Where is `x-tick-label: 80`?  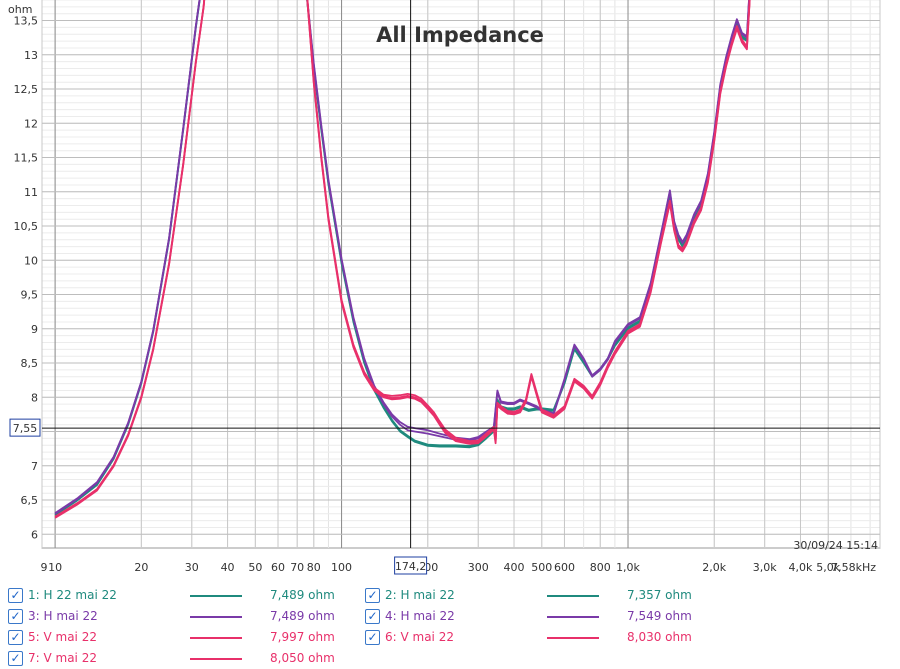 x-tick-label: 80 is located at coordinates (314, 567).